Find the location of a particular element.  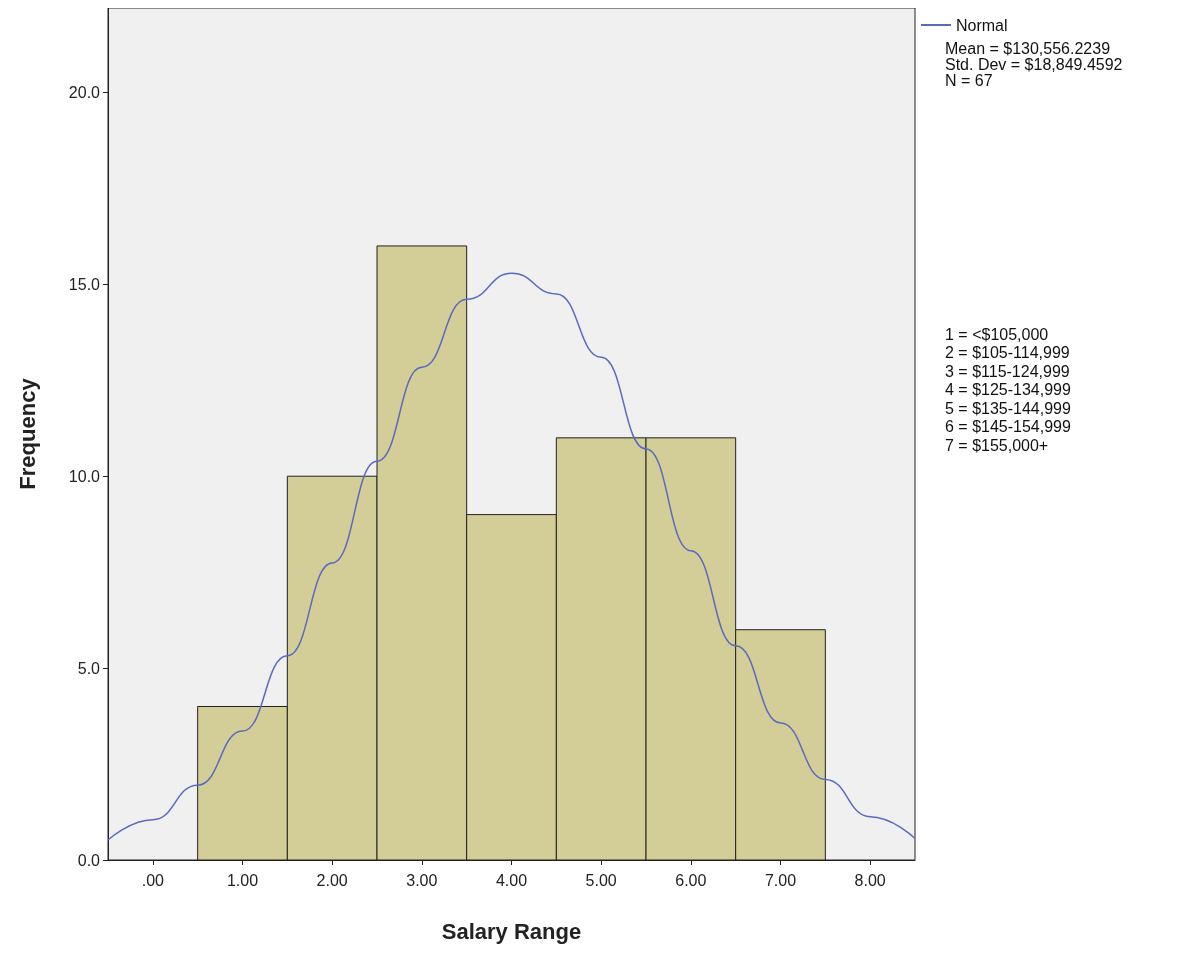

y-tick-label: 20.0 is located at coordinates (84, 92).